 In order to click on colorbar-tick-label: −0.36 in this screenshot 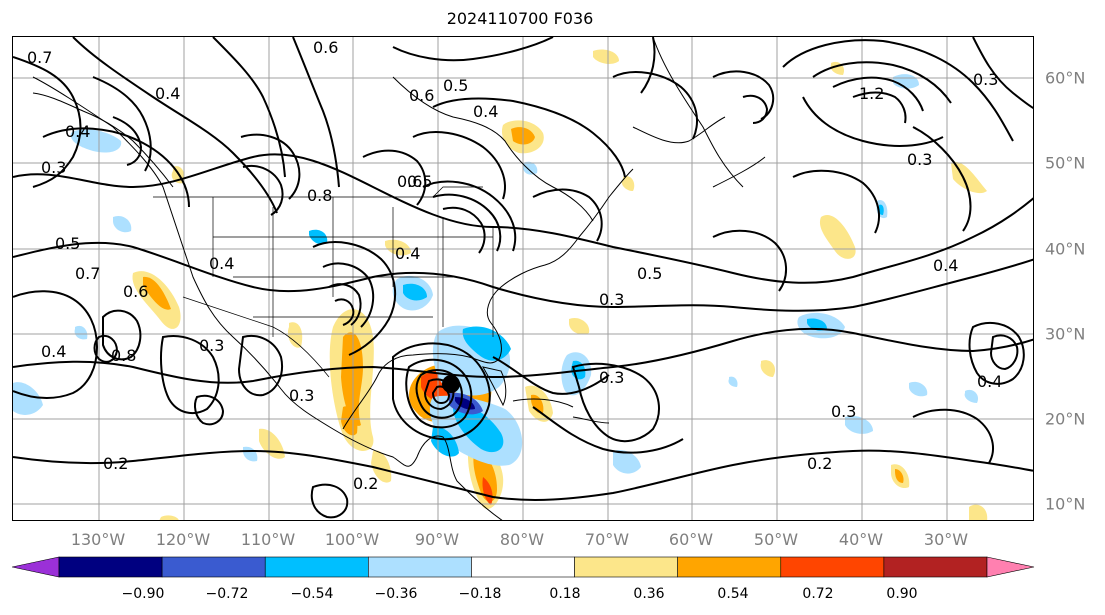, I will do `click(396, 594)`.